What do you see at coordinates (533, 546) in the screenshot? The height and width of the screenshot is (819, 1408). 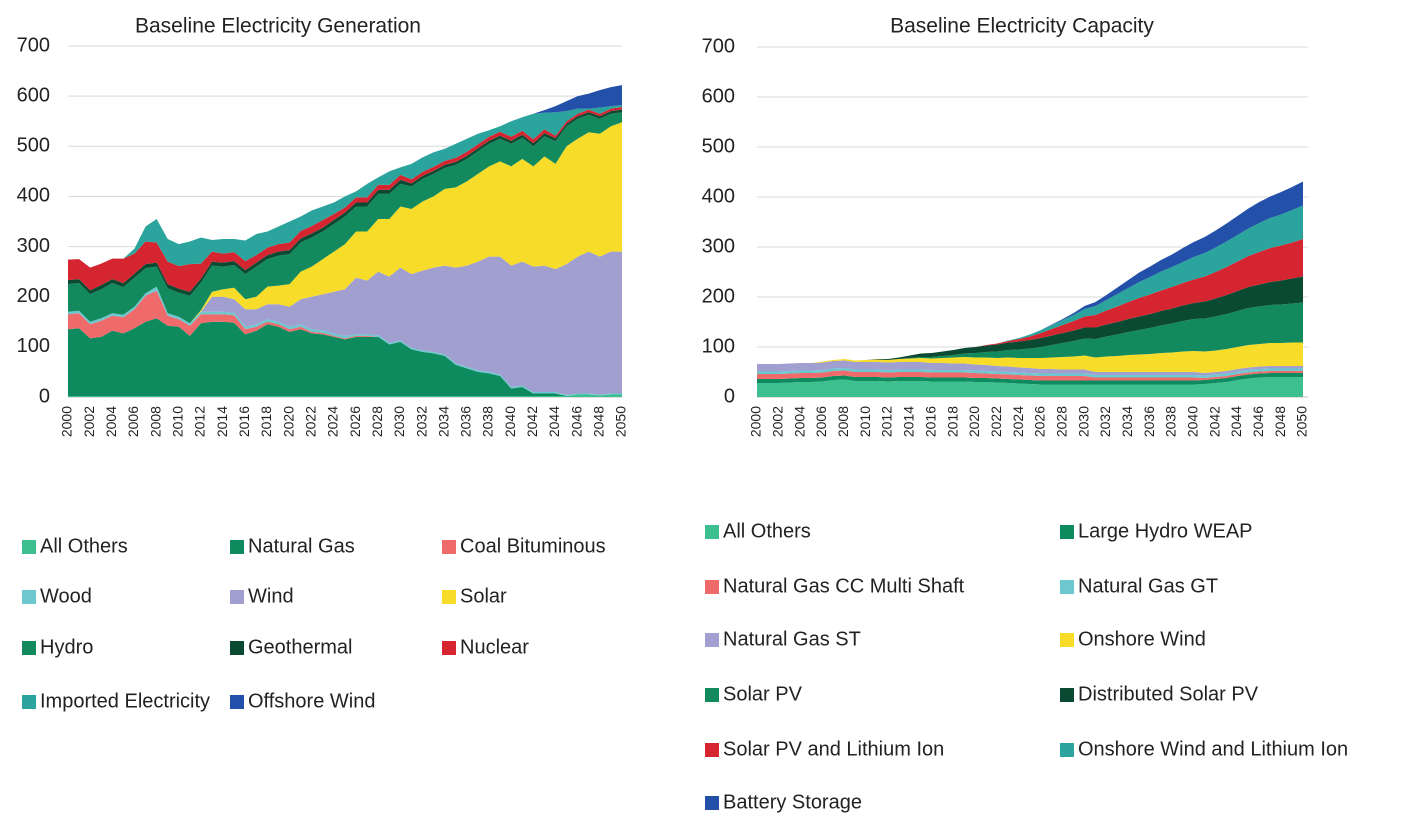 I see `legend-label: Coal Bituminous` at bounding box center [533, 546].